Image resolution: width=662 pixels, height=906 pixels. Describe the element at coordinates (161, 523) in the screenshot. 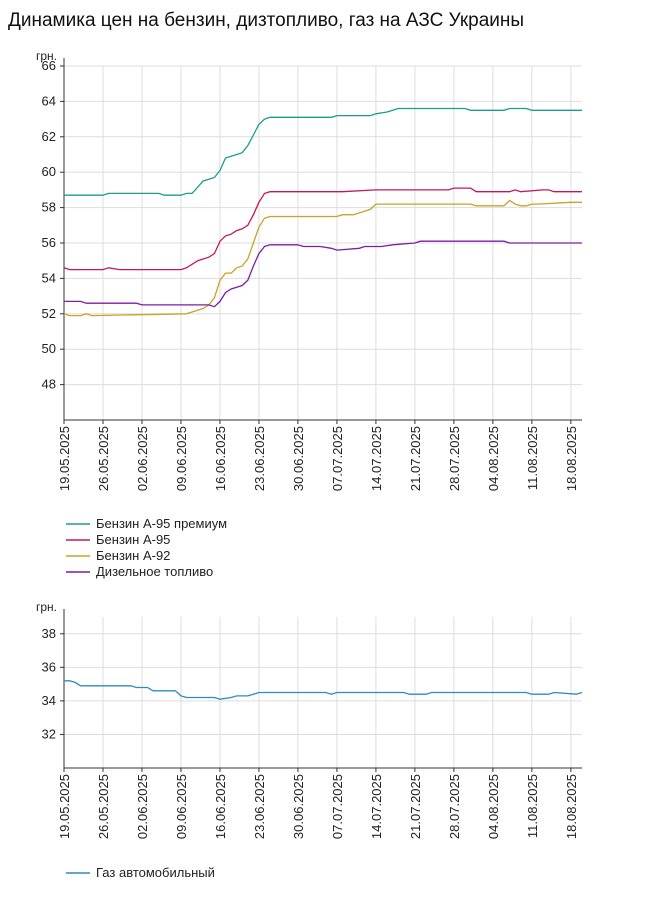

I see `legend-label-1: Бензин А-95 премиум` at that location.